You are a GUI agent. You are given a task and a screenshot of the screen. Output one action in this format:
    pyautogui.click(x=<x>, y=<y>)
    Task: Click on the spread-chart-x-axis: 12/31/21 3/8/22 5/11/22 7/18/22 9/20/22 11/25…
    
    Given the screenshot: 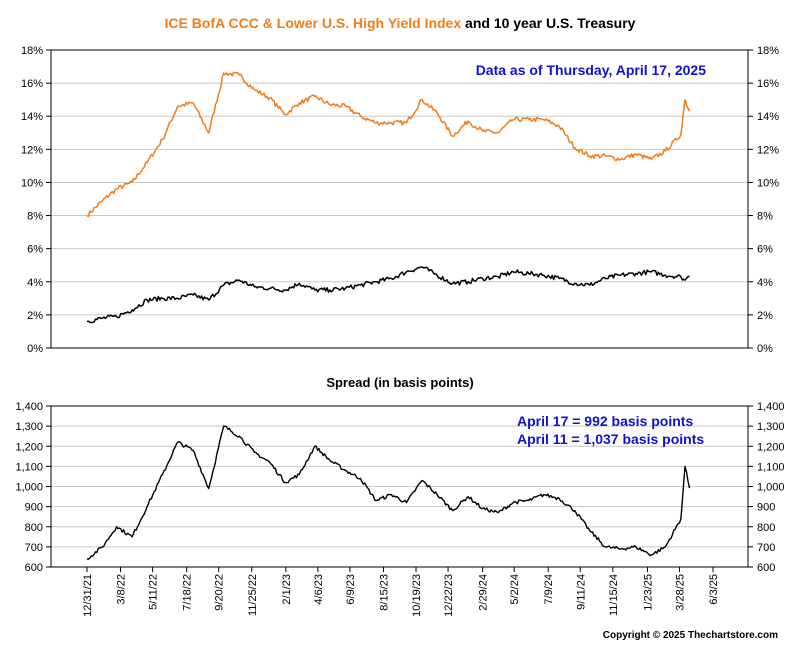 What is the action you would take?
    pyautogui.click(x=401, y=592)
    